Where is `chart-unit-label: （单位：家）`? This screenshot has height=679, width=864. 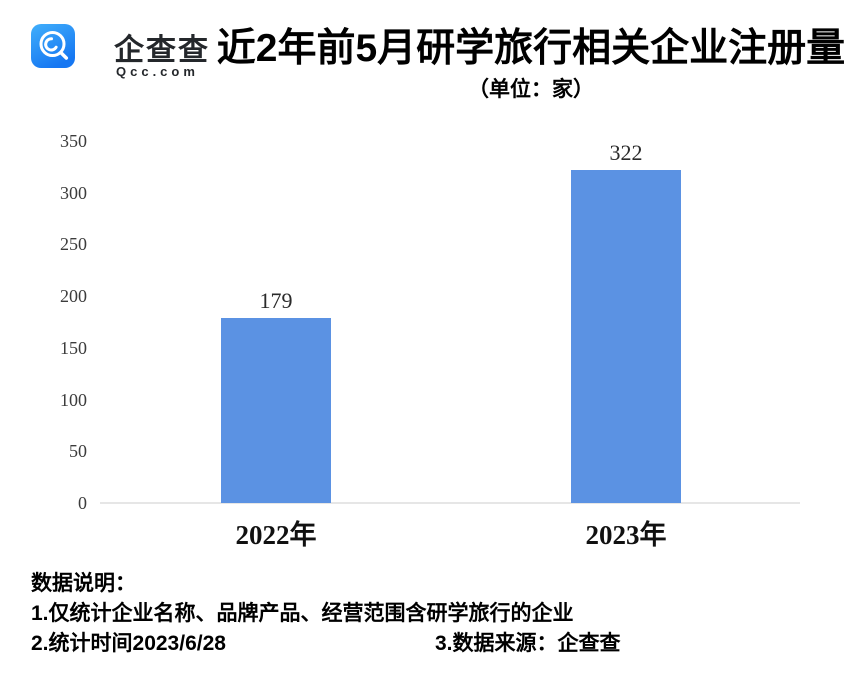
chart-unit-label: （单位：家） is located at coordinates (531, 89).